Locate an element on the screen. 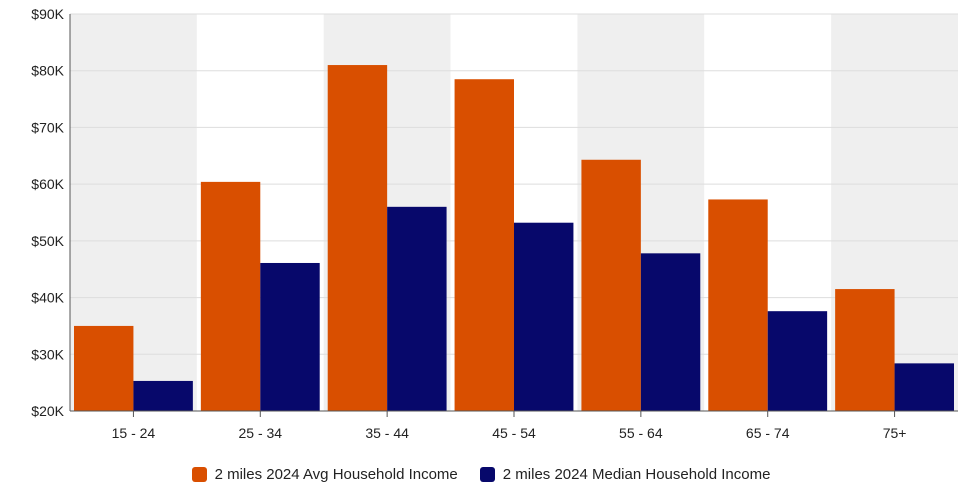 The height and width of the screenshot is (493, 962). legend-label-median: 2 miles 2024 Median Household Income is located at coordinates (636, 474).